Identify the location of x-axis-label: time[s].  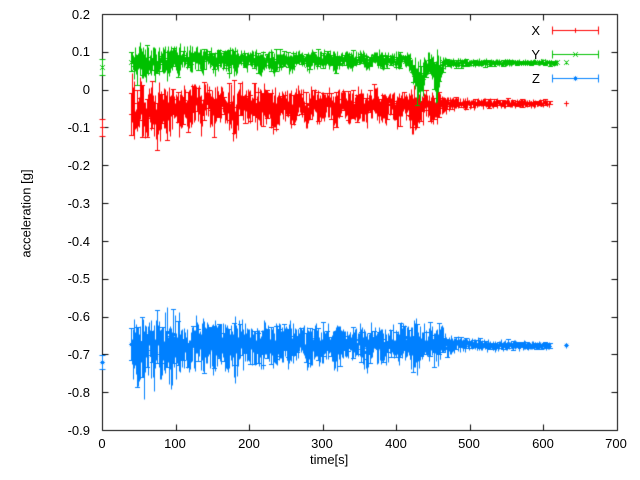
(329, 459).